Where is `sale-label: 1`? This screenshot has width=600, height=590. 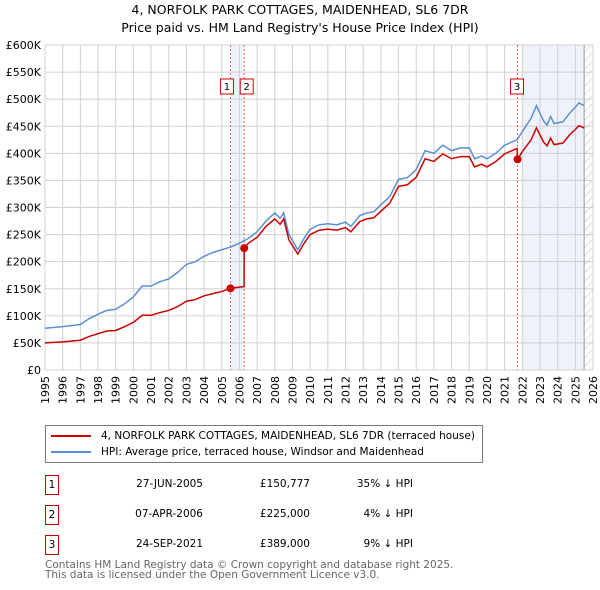
sale-label: 1 is located at coordinates (227, 87).